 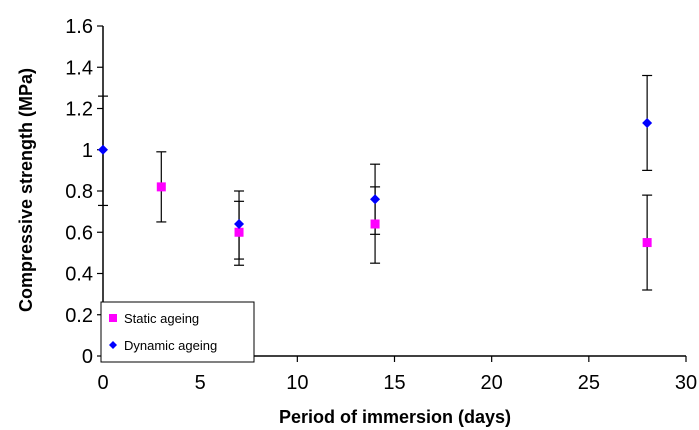 I want to click on legend-static-marker, so click(x=113, y=318).